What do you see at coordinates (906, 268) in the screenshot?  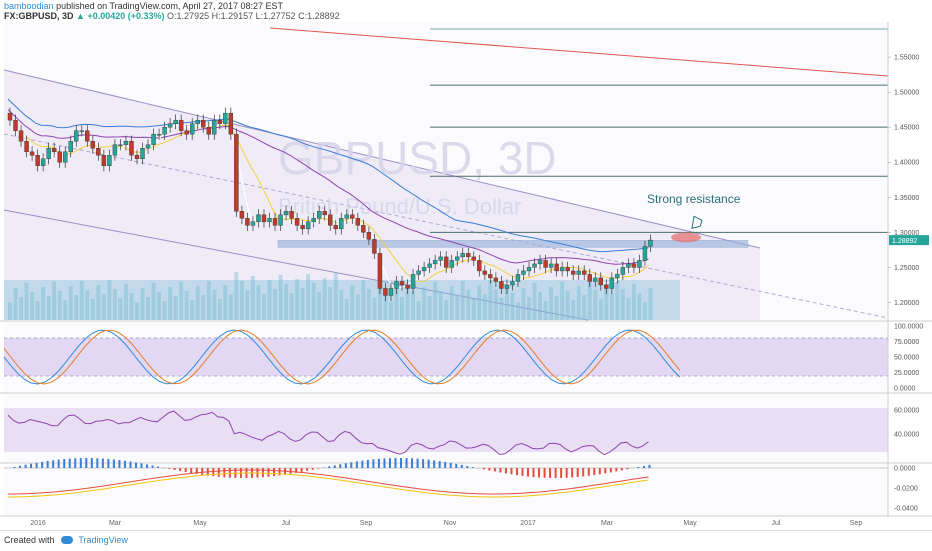 I see `price-tick-label: 1.25000` at bounding box center [906, 268].